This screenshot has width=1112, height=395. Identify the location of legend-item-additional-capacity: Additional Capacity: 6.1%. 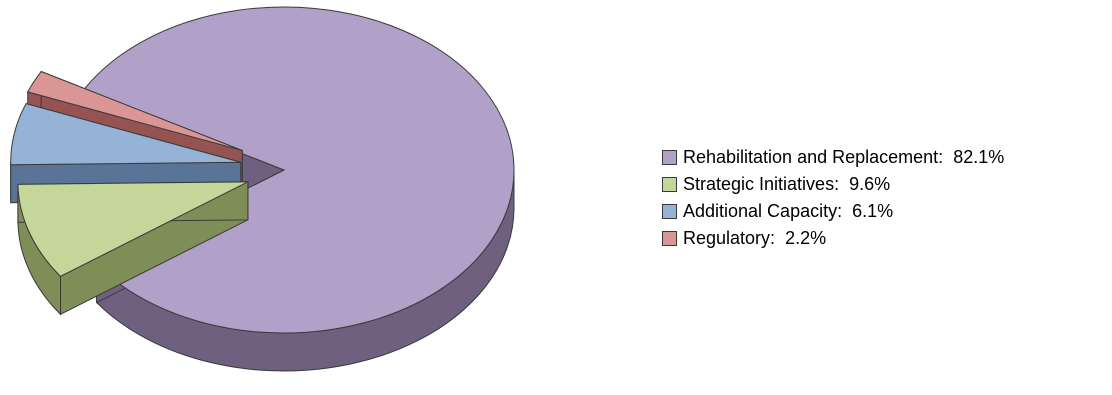
(833, 211).